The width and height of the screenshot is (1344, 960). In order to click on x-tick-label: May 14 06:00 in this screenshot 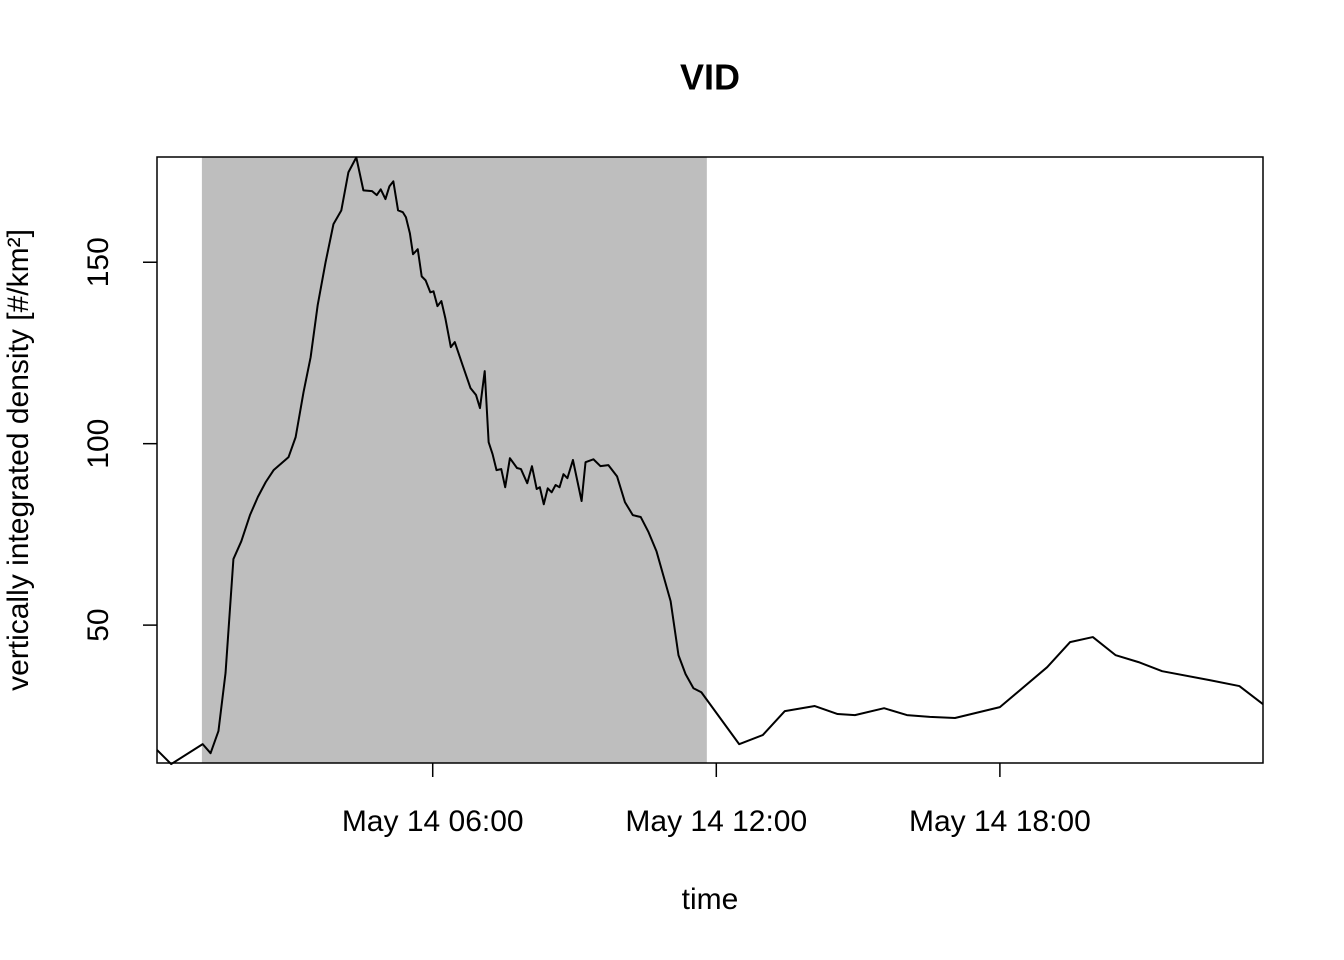, I will do `click(433, 821)`.